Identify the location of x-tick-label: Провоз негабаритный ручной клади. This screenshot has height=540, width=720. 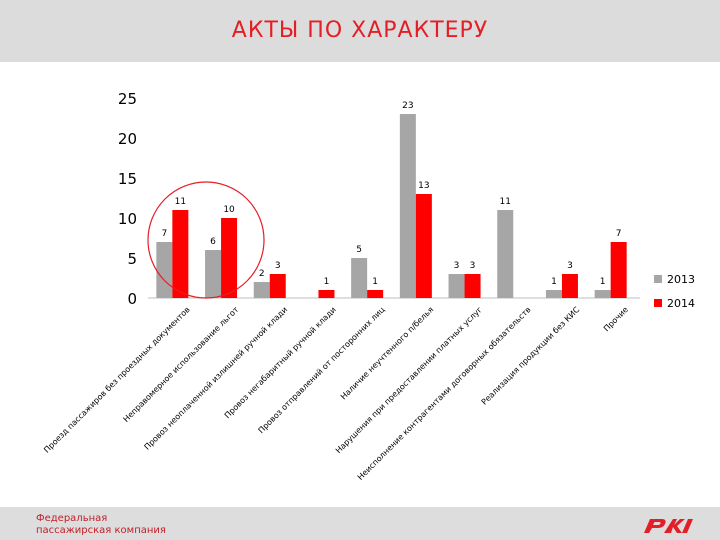
(280, 362).